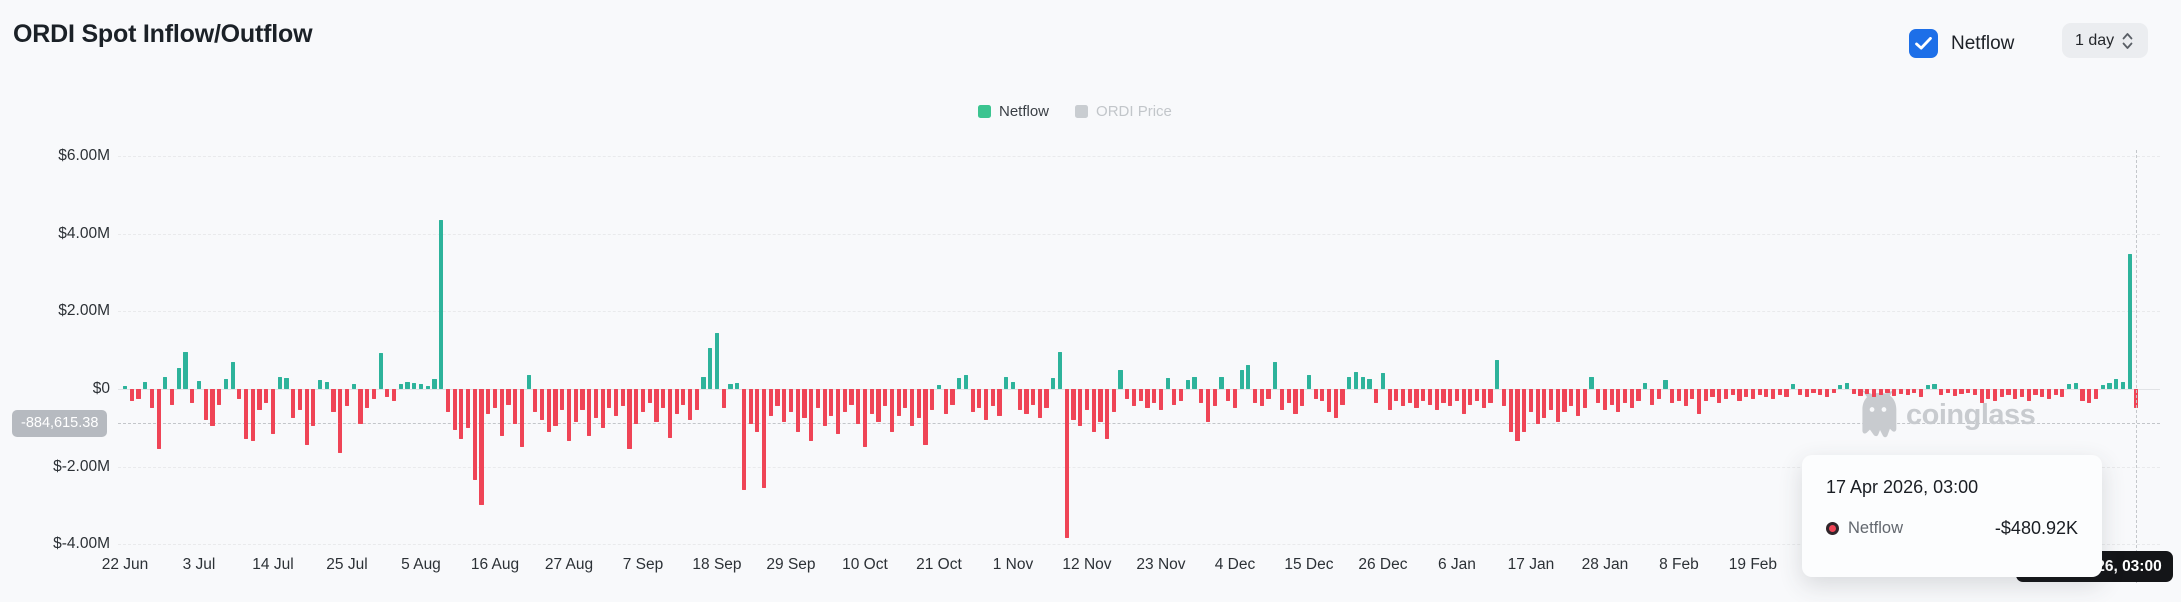 This screenshot has height=602, width=2181. What do you see at coordinates (1983, 43) in the screenshot?
I see `netflow-checkbox-label: Netflow` at bounding box center [1983, 43].